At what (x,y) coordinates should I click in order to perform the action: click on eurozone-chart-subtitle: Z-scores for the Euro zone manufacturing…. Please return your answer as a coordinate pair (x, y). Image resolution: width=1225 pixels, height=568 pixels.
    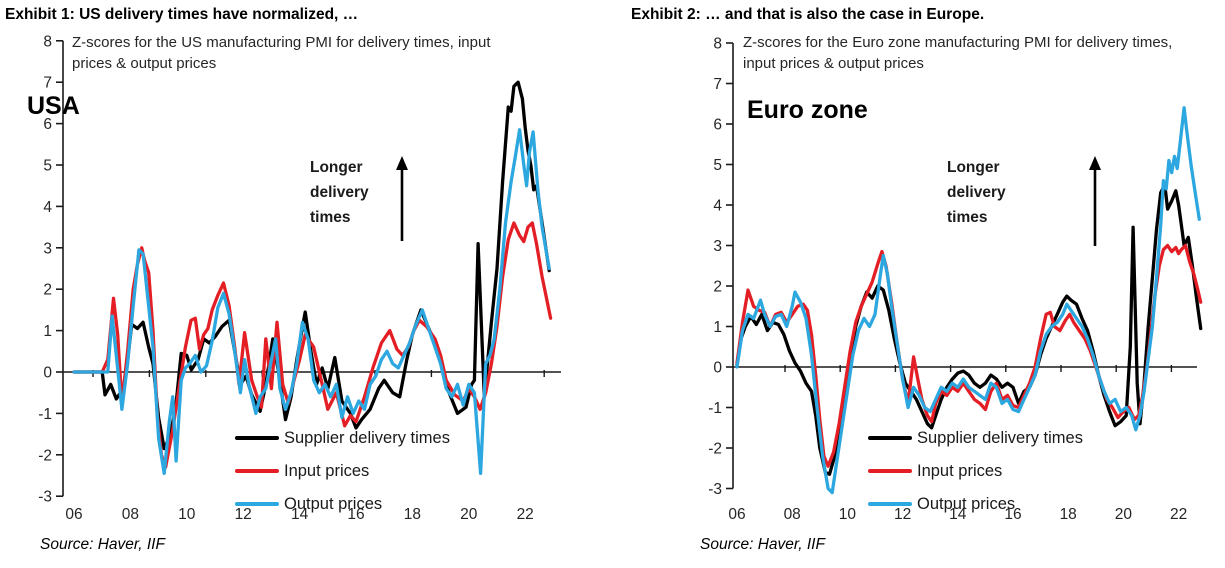
    Looking at the image, I should click on (958, 53).